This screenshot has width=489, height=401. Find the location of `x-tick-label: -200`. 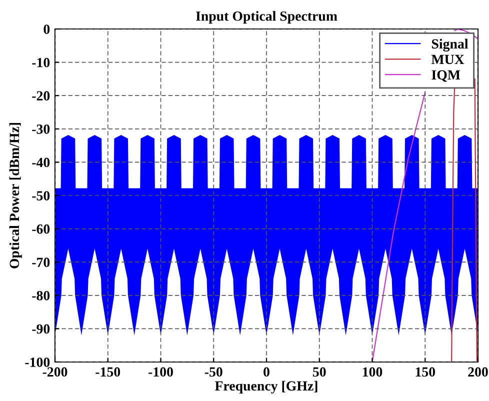

x-tick-label: -200 is located at coordinates (55, 372).